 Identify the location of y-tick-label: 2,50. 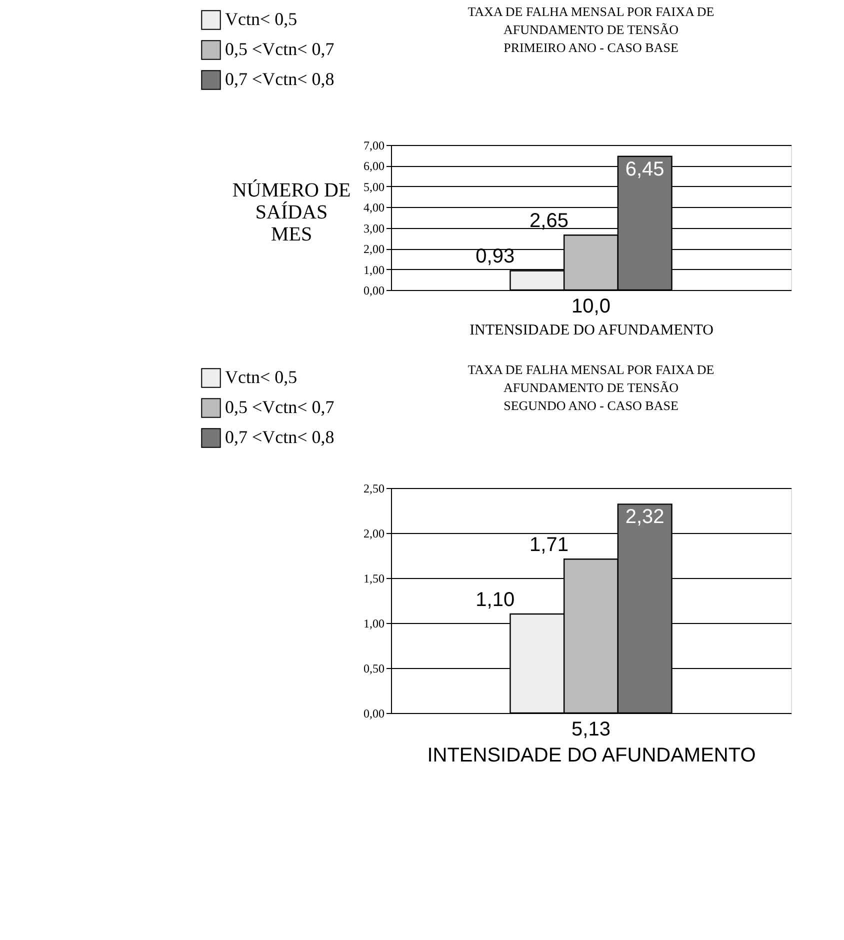
(374, 489).